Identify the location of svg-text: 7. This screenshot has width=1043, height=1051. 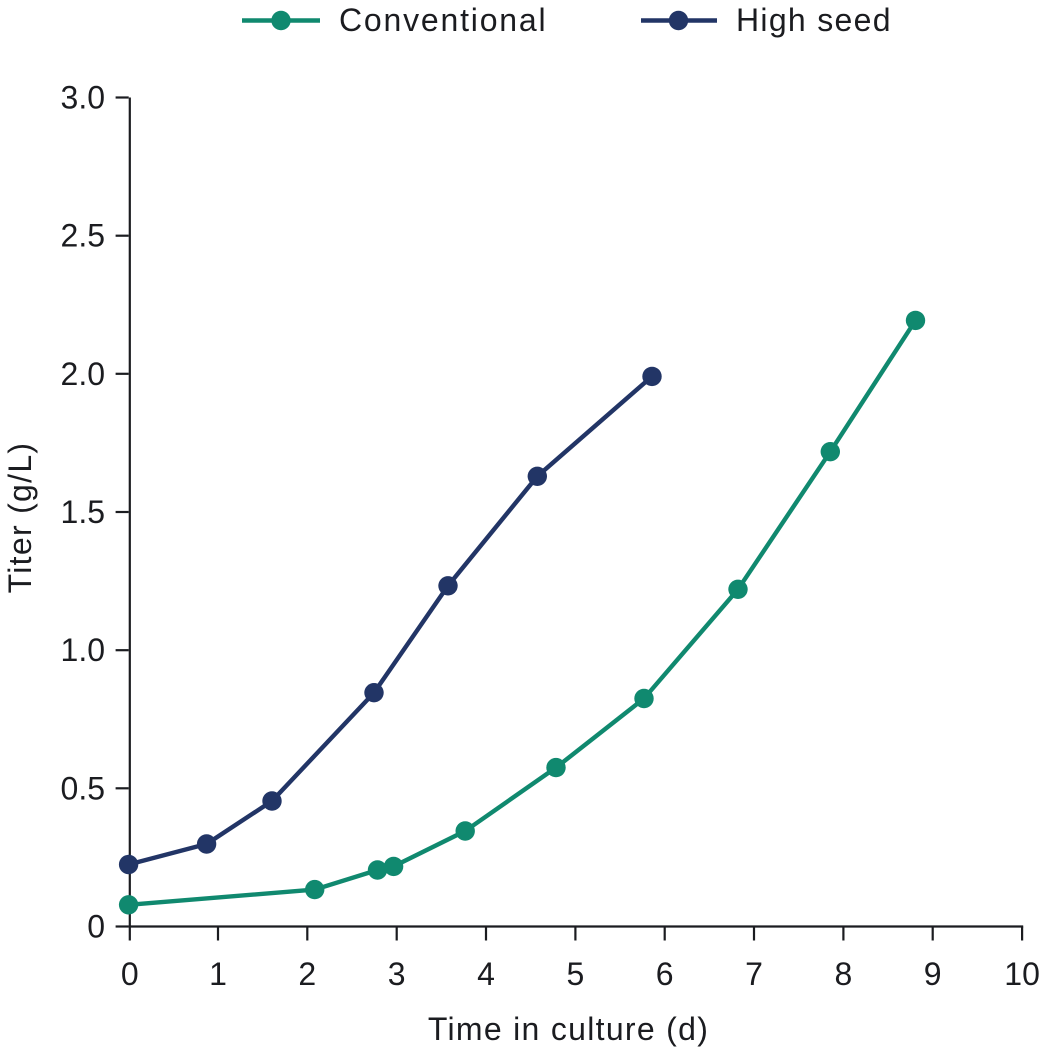
(754, 974).